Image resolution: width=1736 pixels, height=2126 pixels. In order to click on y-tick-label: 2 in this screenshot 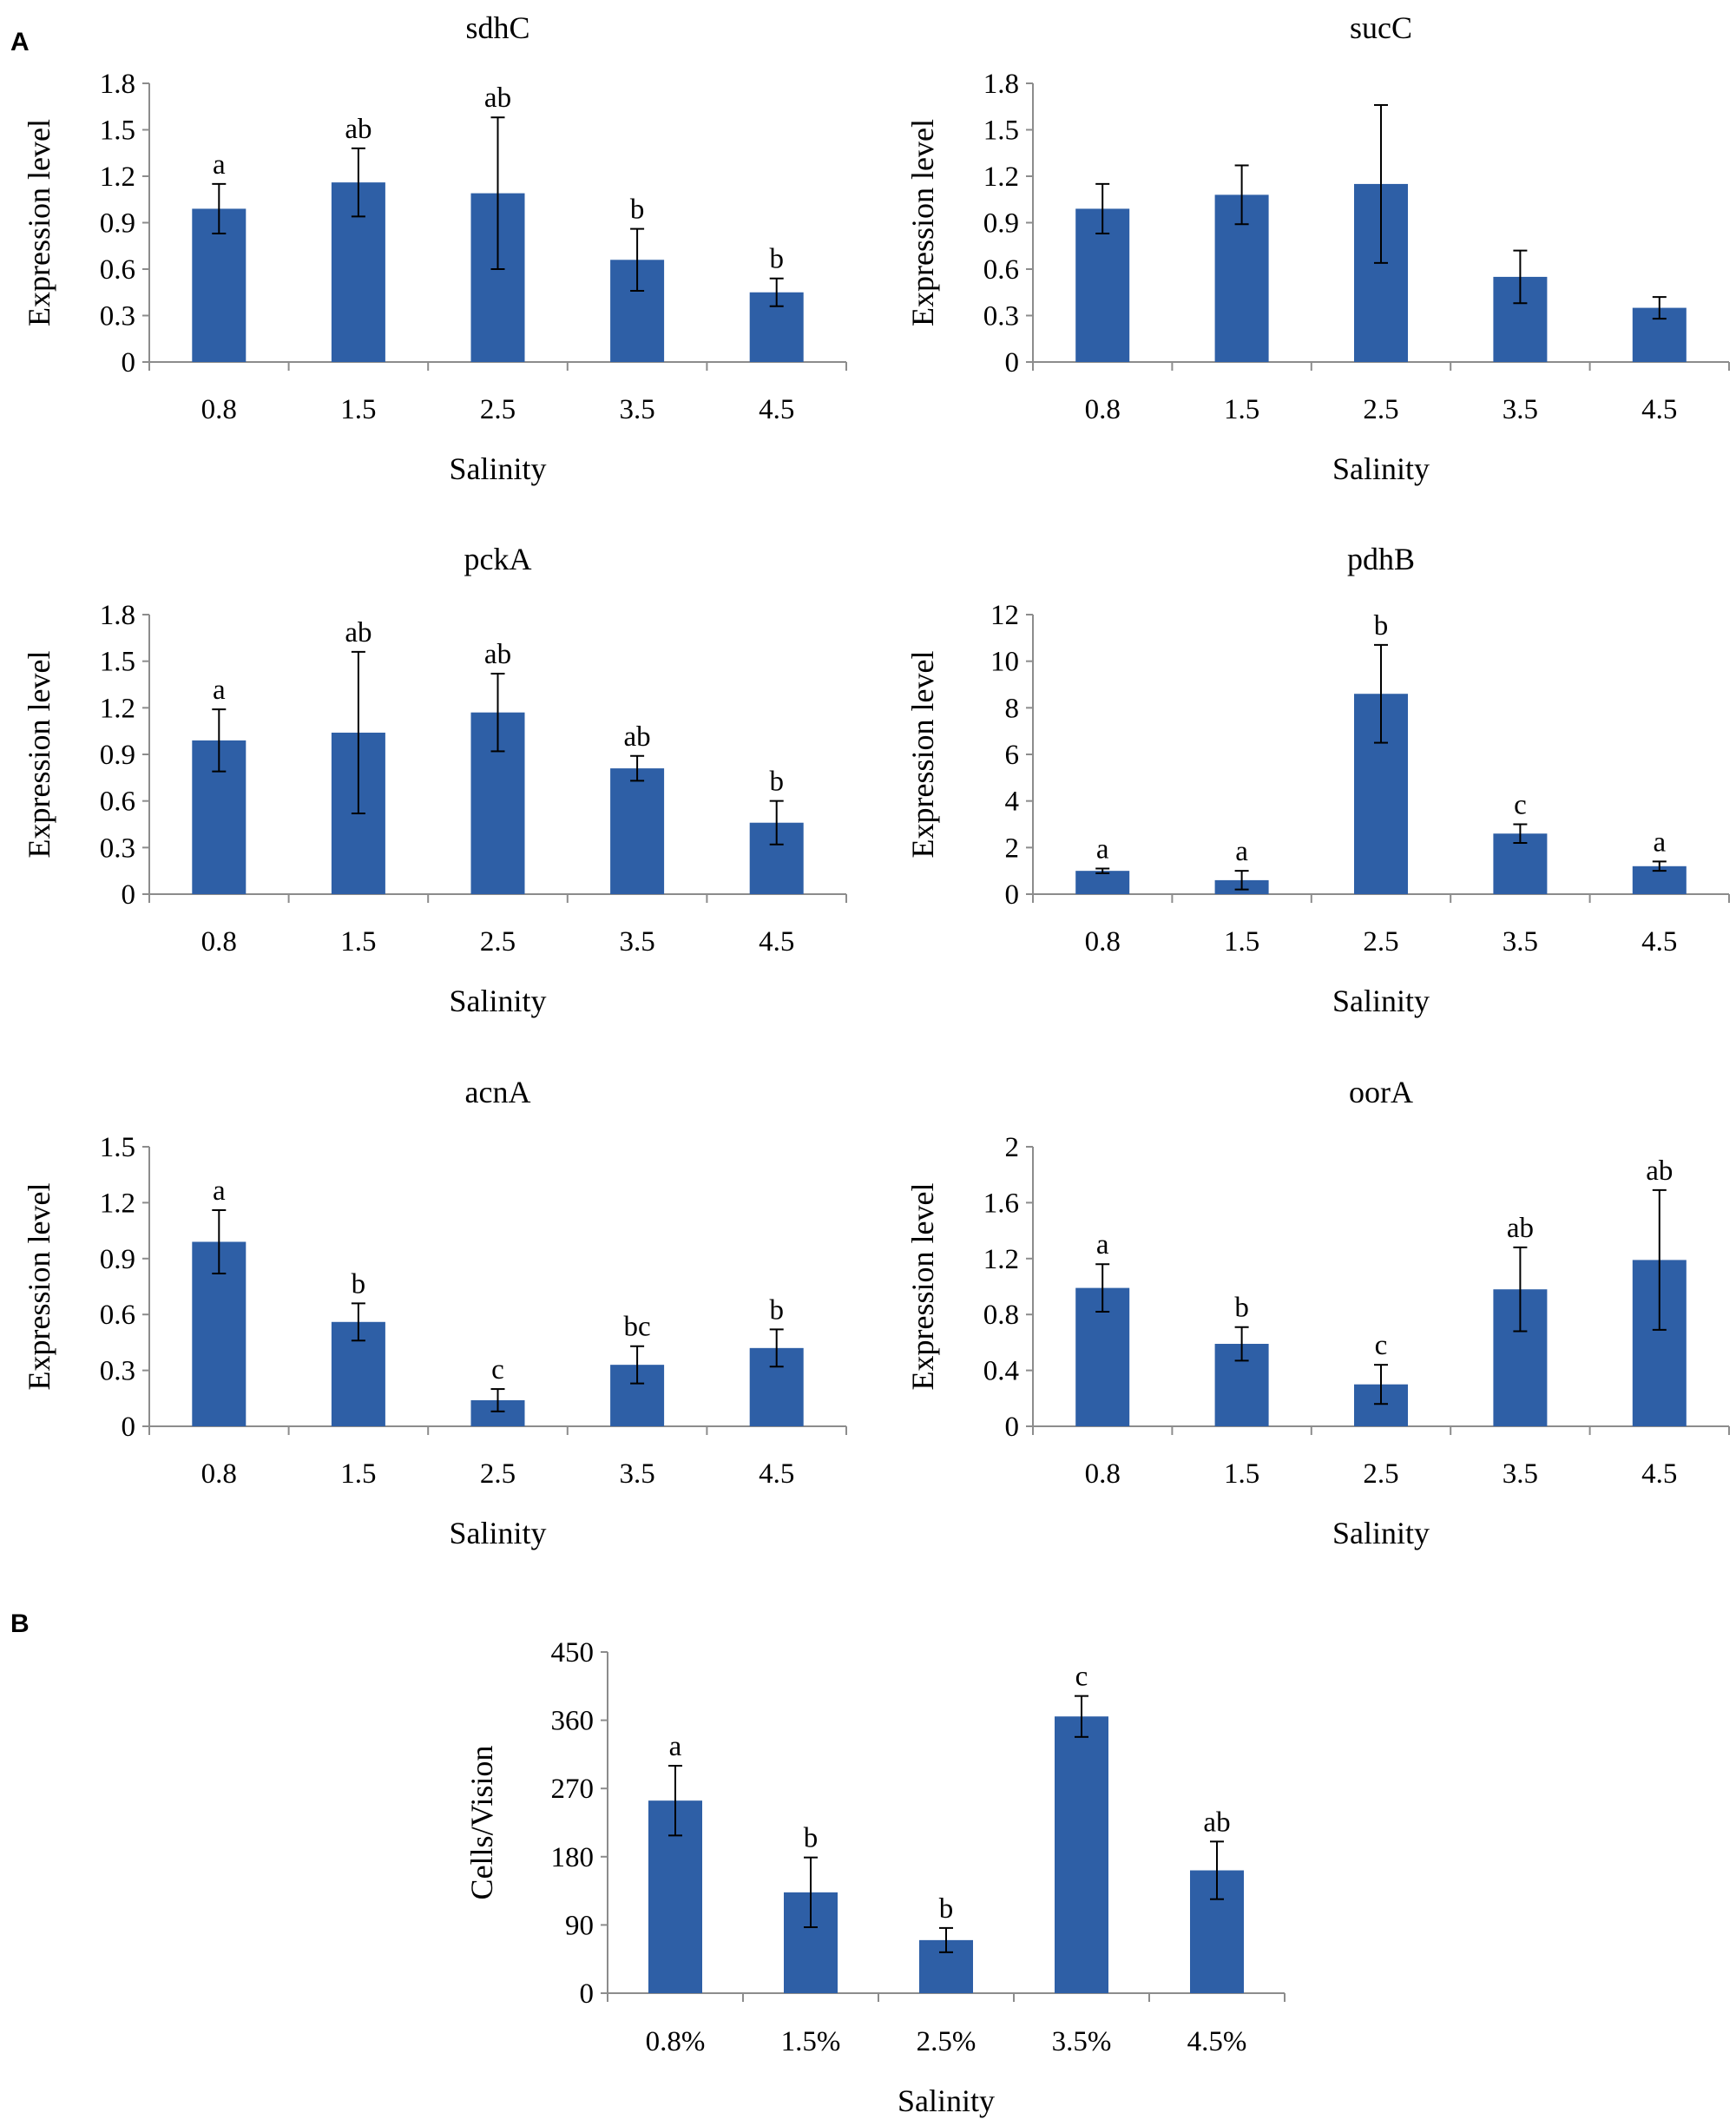, I will do `click(1012, 848)`.